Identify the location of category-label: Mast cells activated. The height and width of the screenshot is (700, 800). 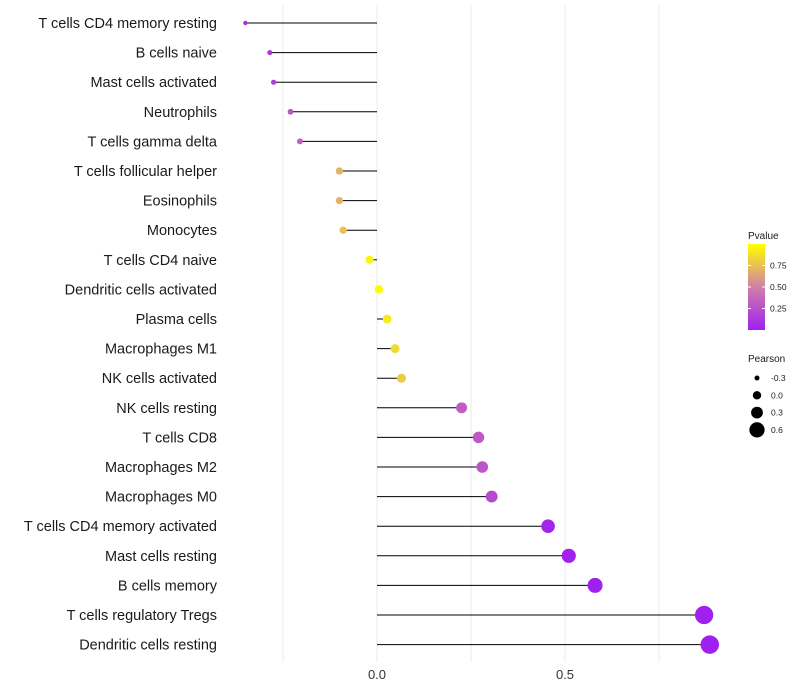
(153, 83).